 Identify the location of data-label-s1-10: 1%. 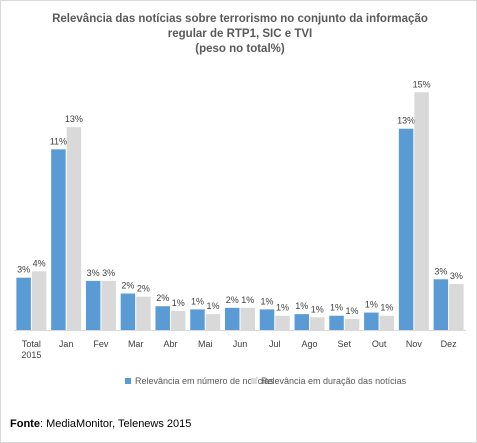
(371, 305).